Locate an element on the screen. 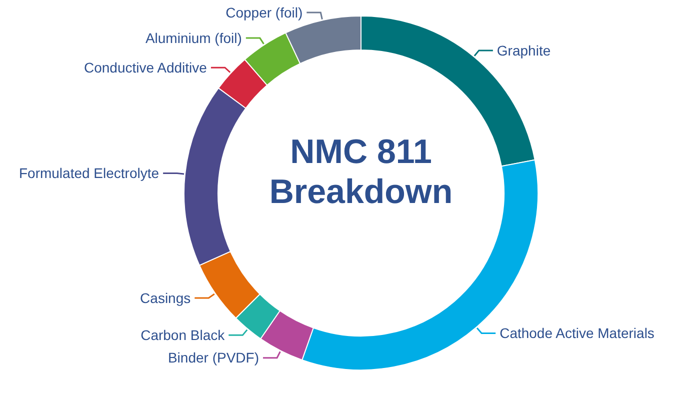 This screenshot has width=700, height=394. slice-label: Binder (PVDF) is located at coordinates (214, 358).